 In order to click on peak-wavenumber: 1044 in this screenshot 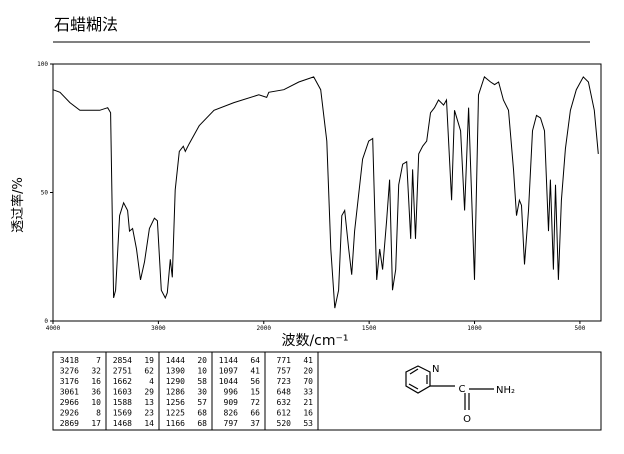, I will do `click(228, 381)`.